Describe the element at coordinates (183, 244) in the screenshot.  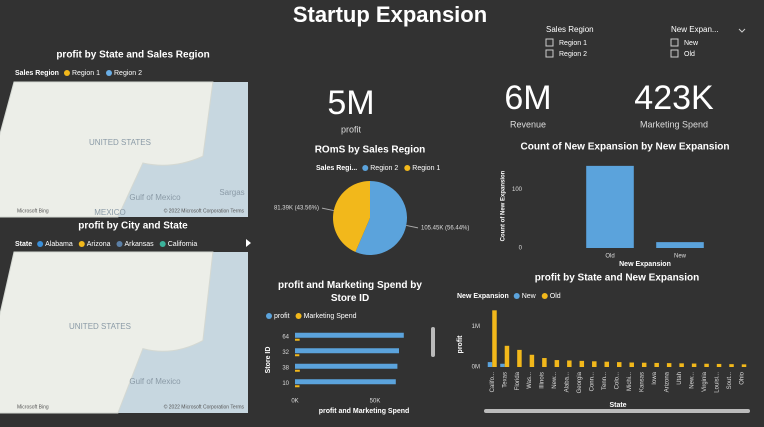
I see `legend-label: California` at that location.